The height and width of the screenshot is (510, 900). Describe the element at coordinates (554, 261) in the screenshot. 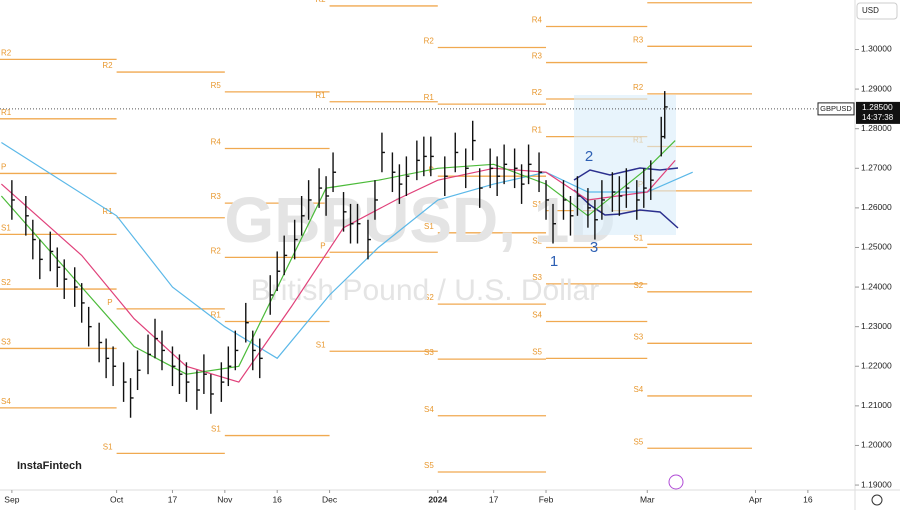

I see `annotation: 1` at that location.